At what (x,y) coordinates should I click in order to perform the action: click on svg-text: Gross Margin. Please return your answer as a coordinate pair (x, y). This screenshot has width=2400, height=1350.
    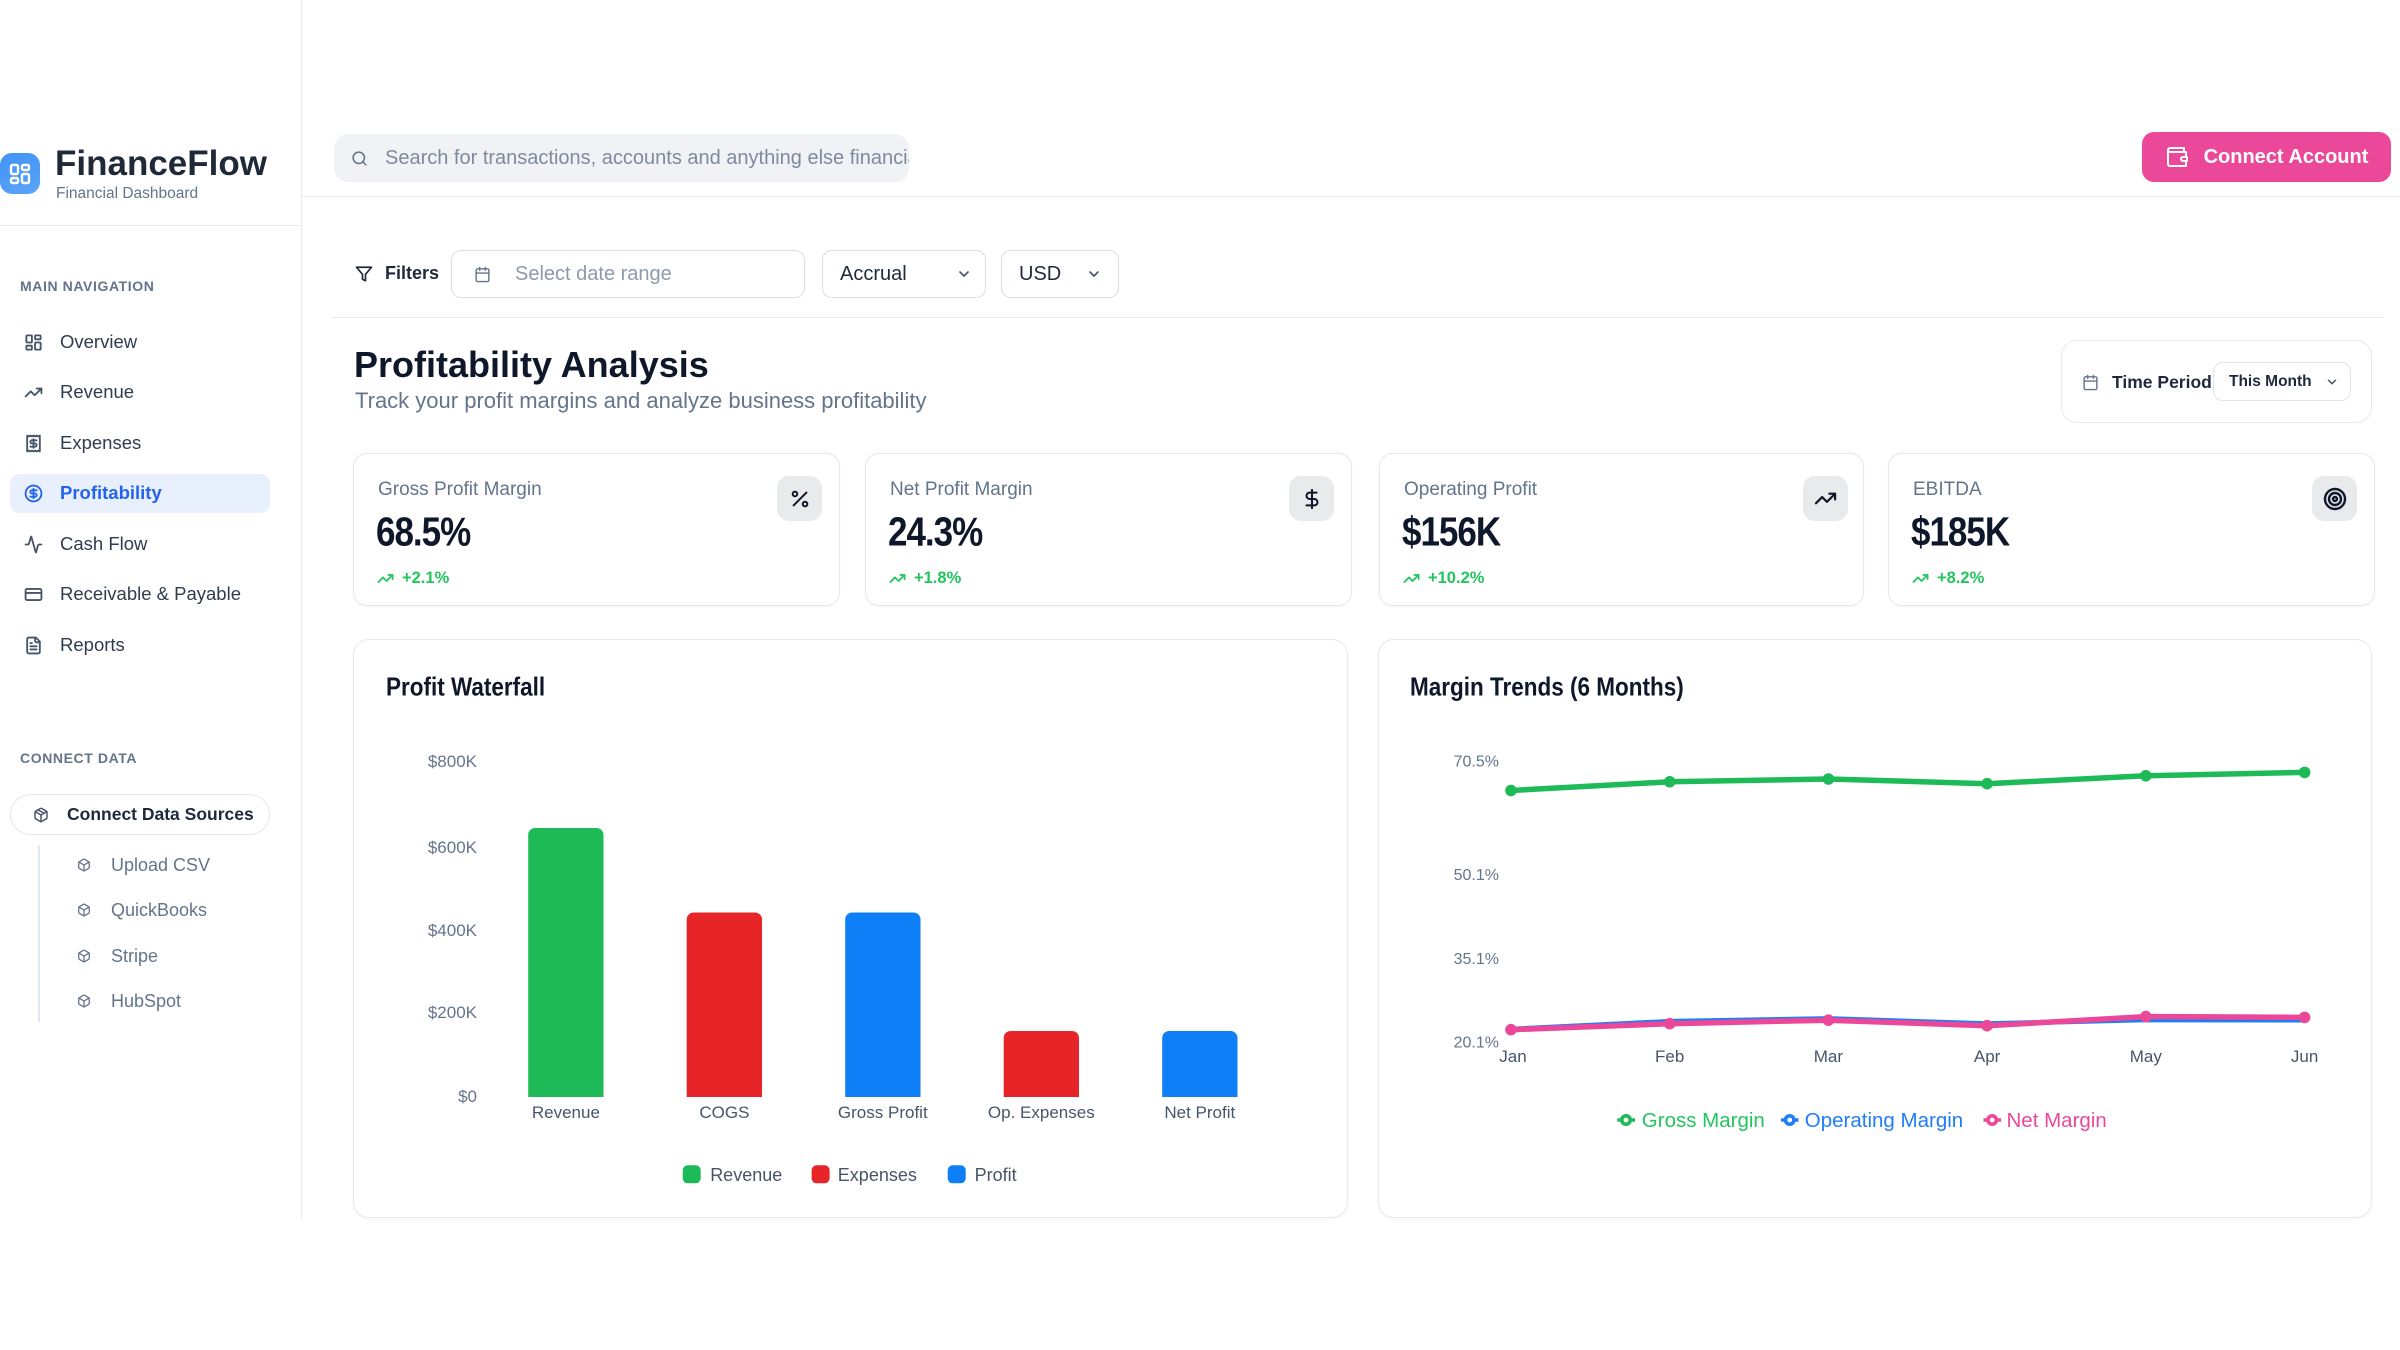
    Looking at the image, I should click on (1703, 1120).